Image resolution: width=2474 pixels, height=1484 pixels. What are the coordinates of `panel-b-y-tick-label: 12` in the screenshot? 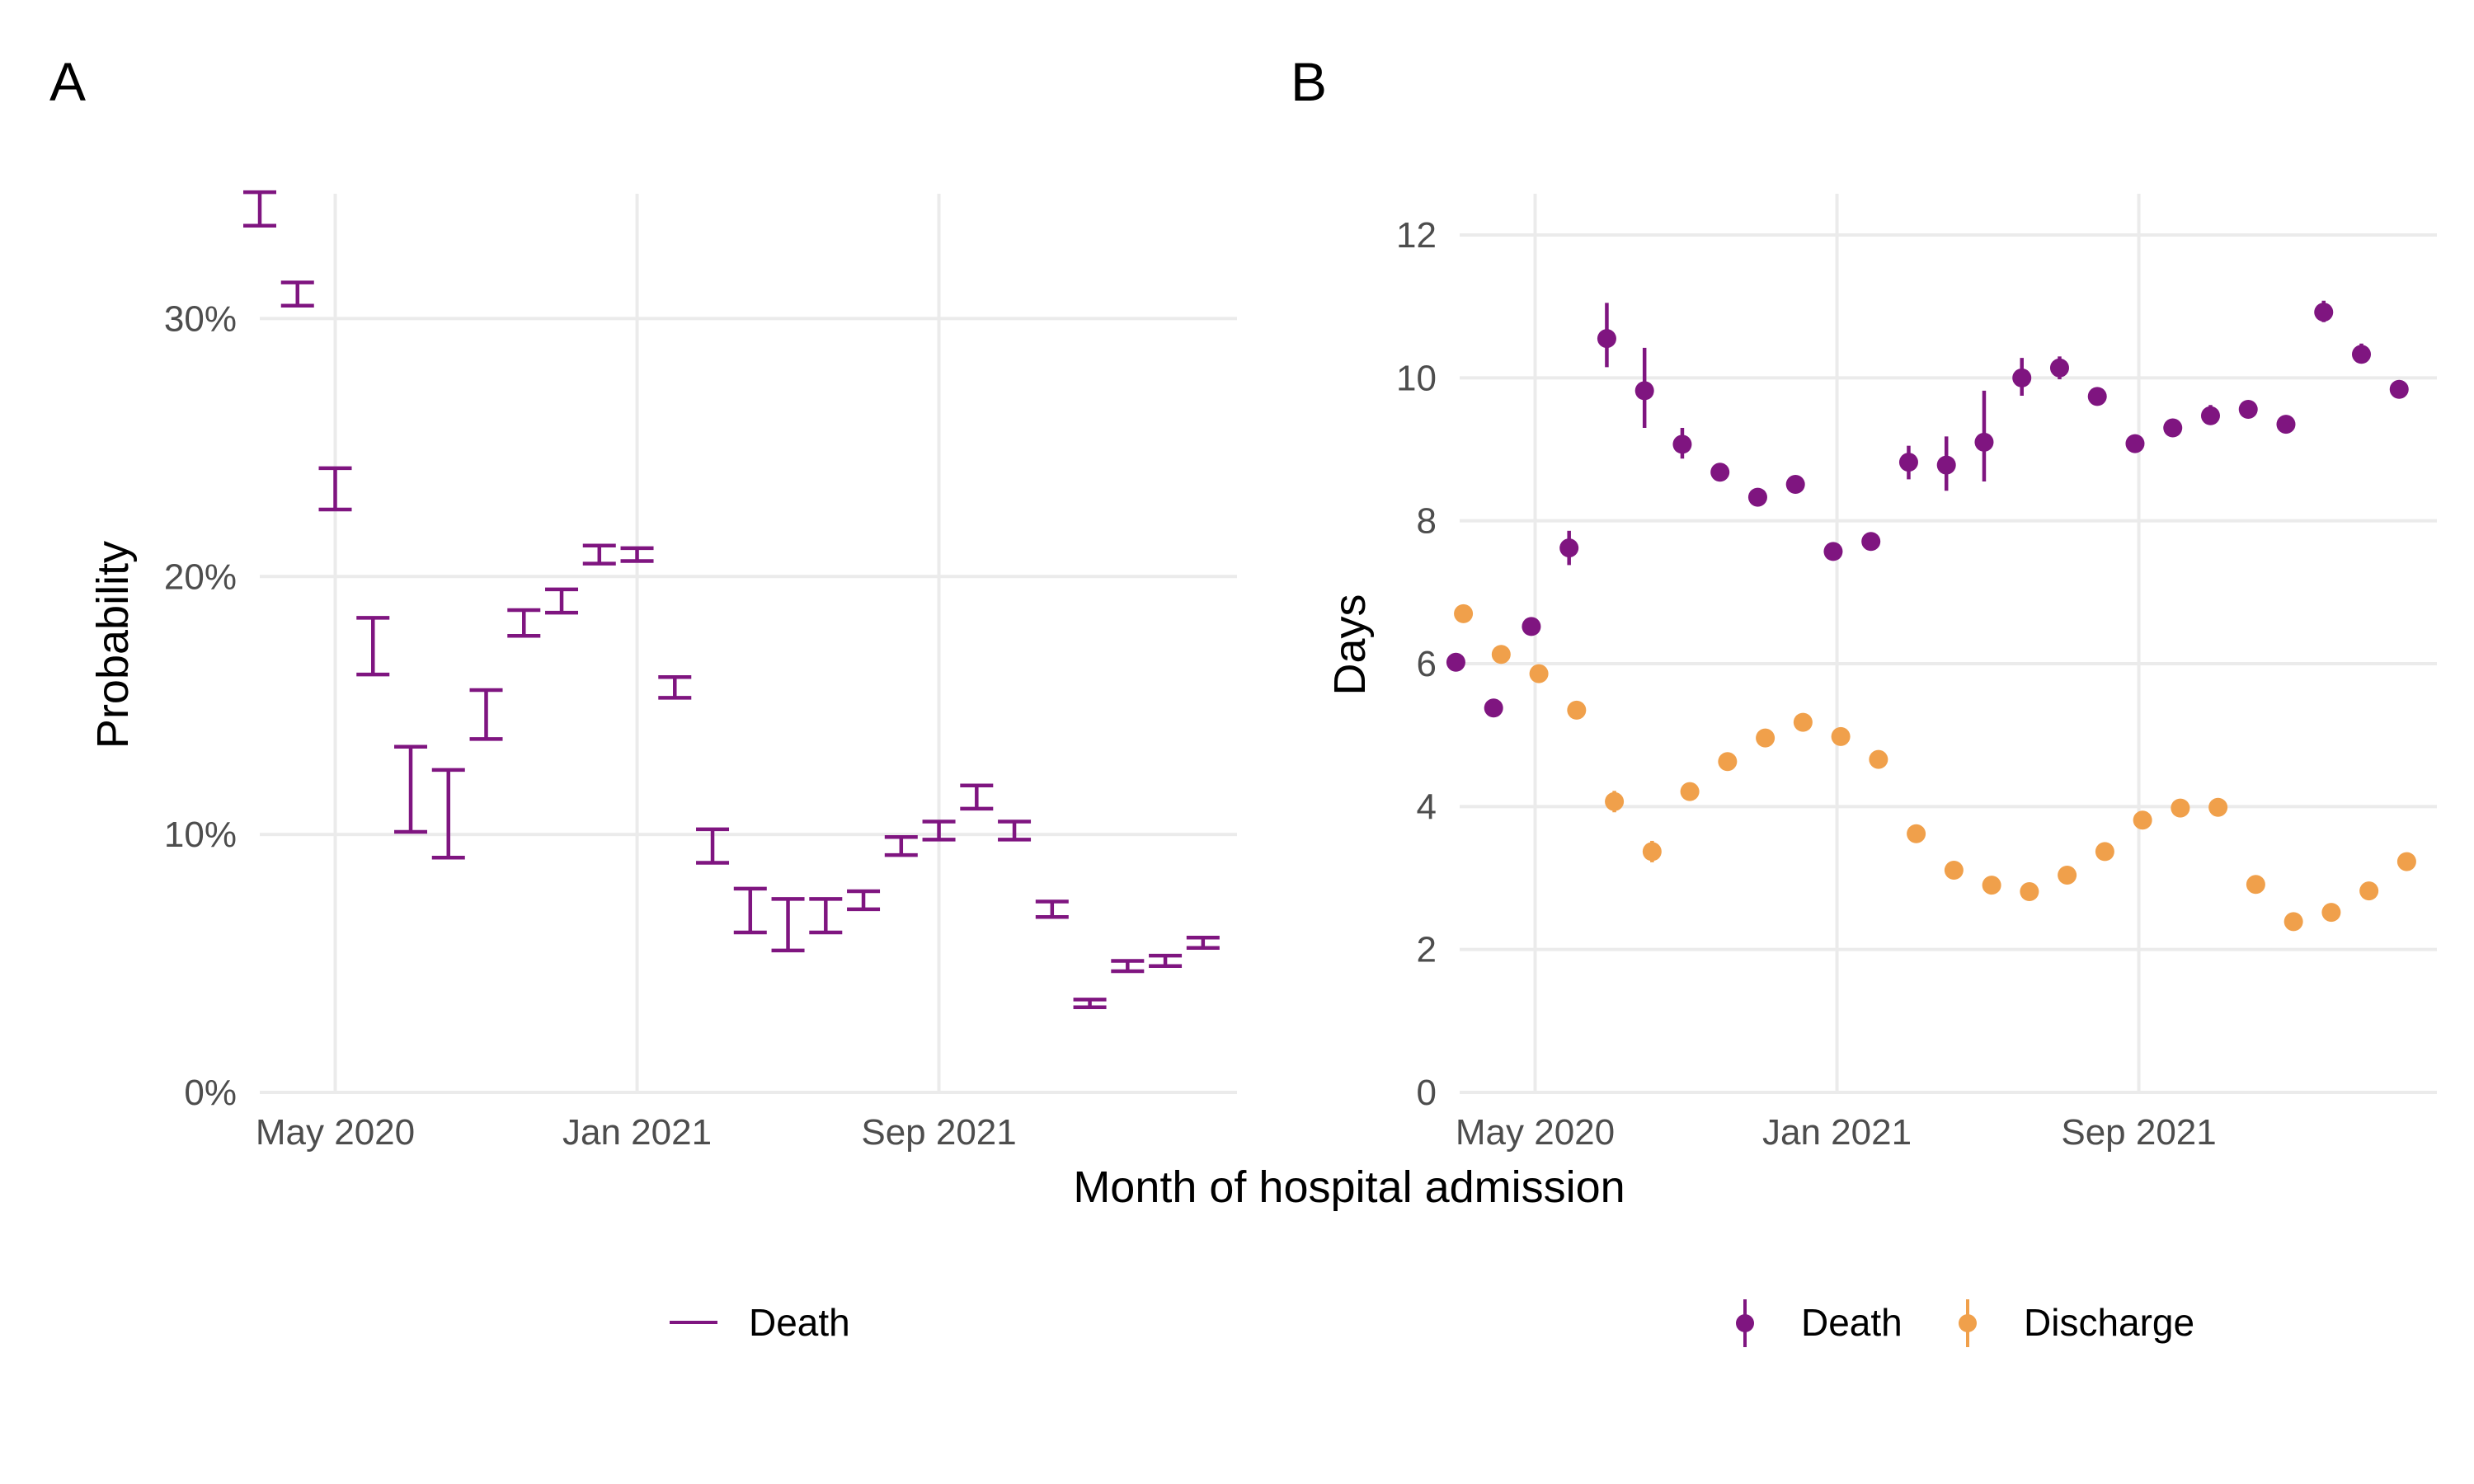 It's located at (1416, 235).